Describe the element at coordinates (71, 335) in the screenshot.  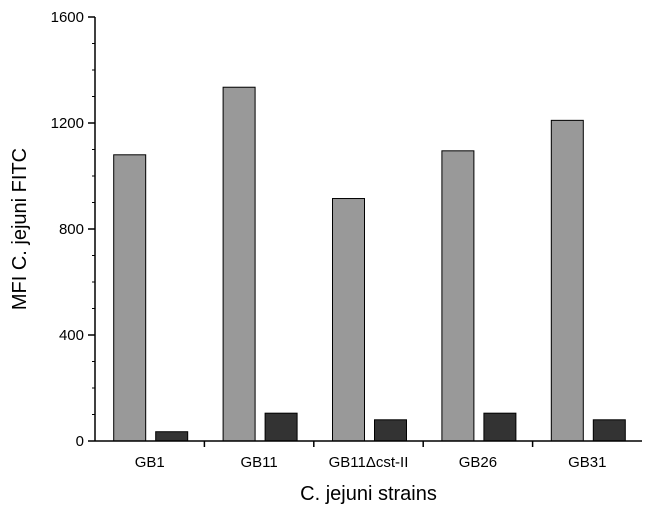
I see `y-tick-label: 400` at that location.